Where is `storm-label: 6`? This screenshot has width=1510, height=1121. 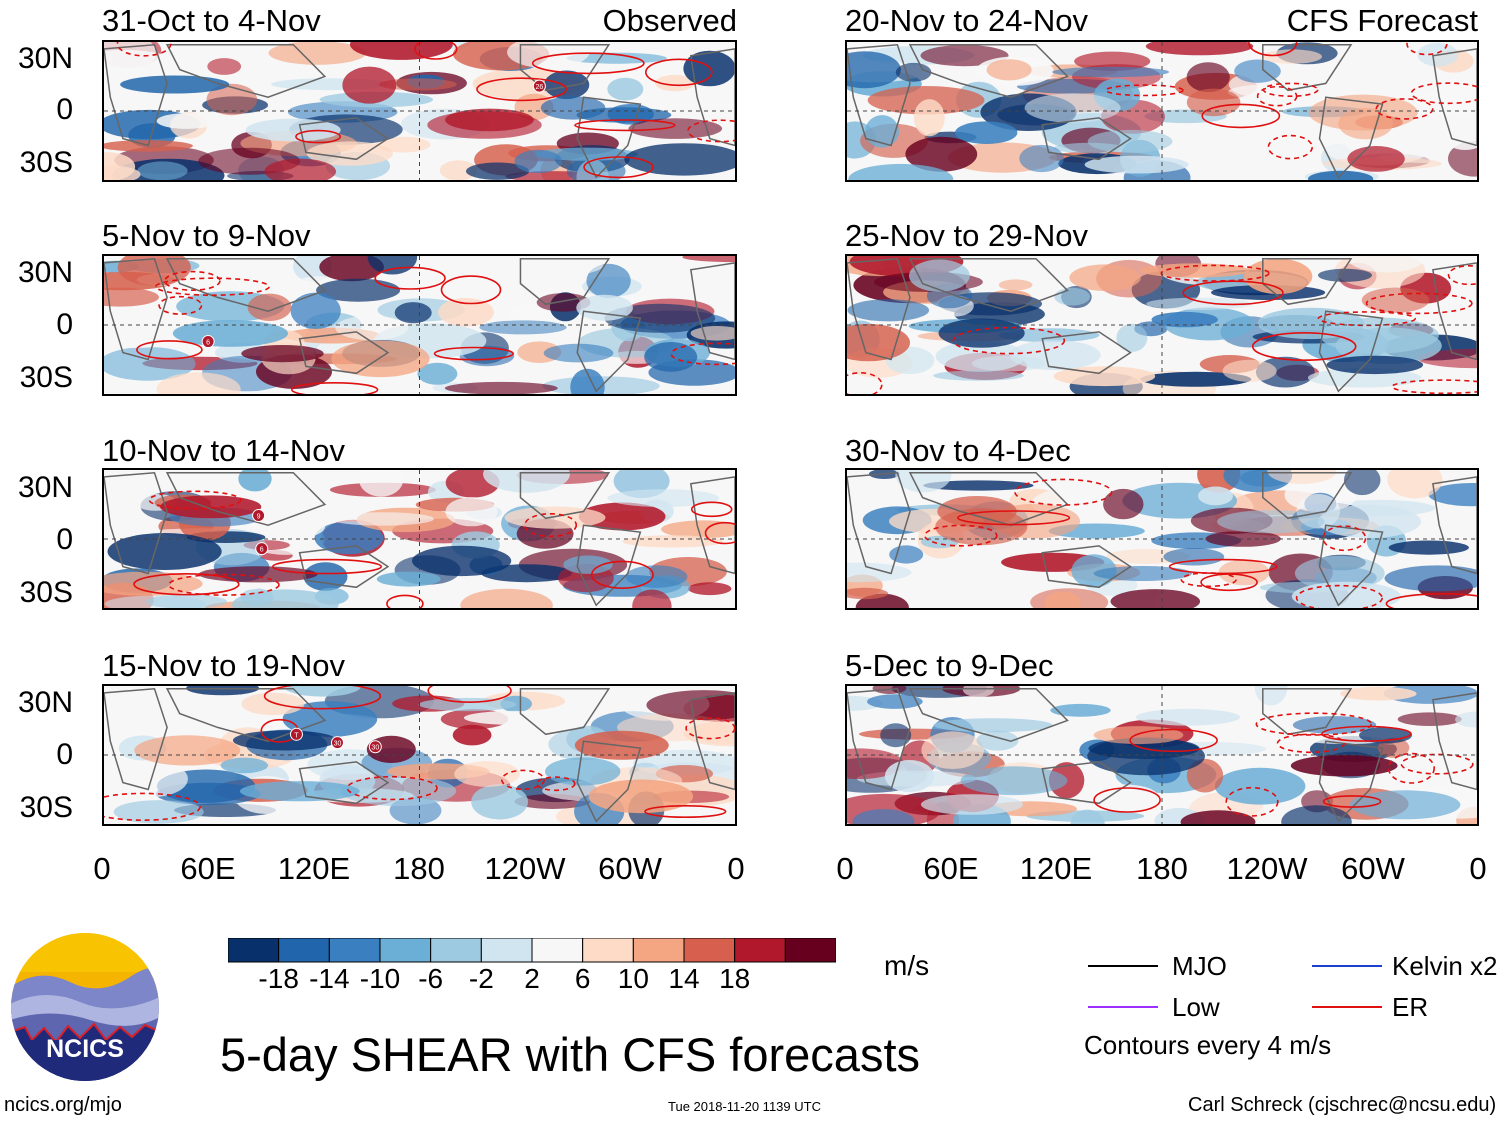
storm-label: 6 is located at coordinates (262, 550).